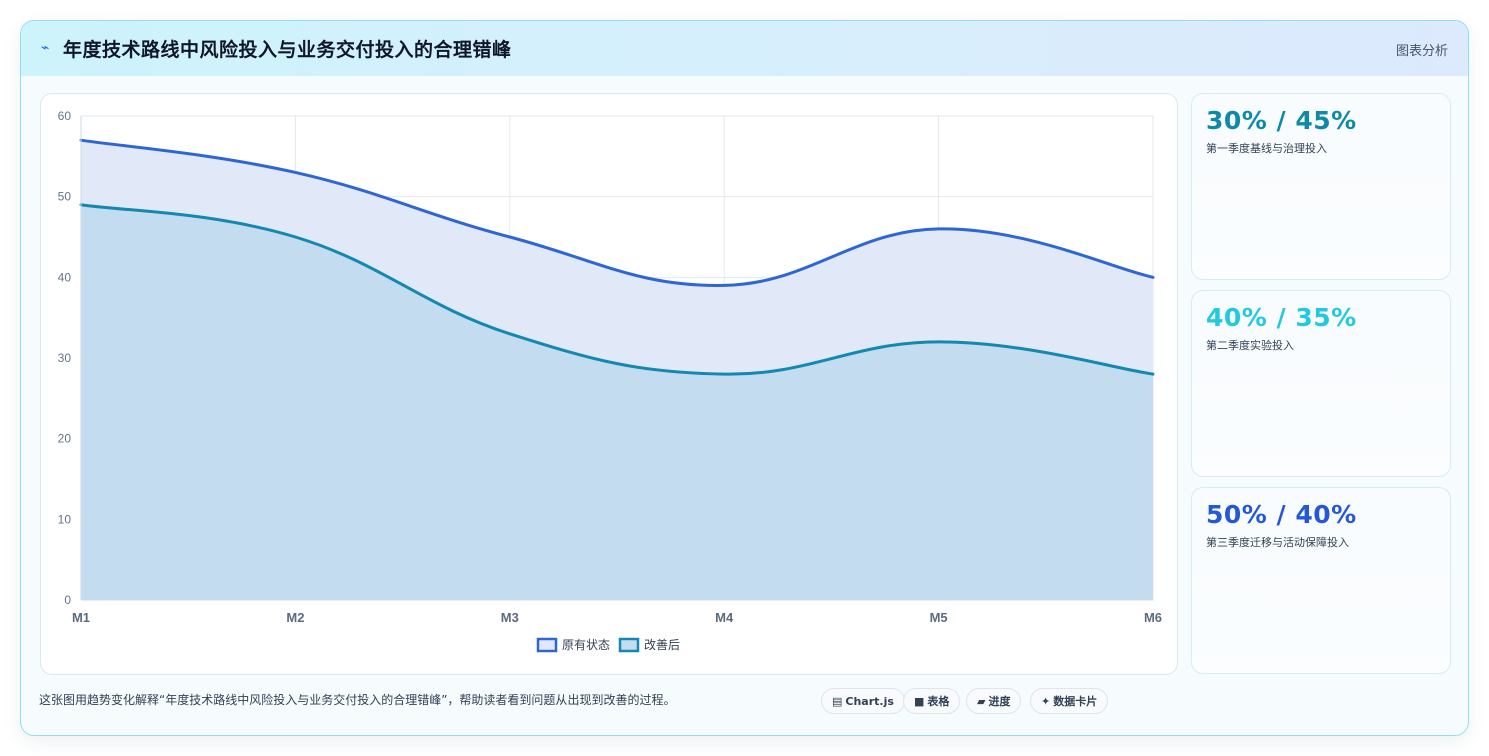  I want to click on x-tick-label: M6, so click(1153, 617).